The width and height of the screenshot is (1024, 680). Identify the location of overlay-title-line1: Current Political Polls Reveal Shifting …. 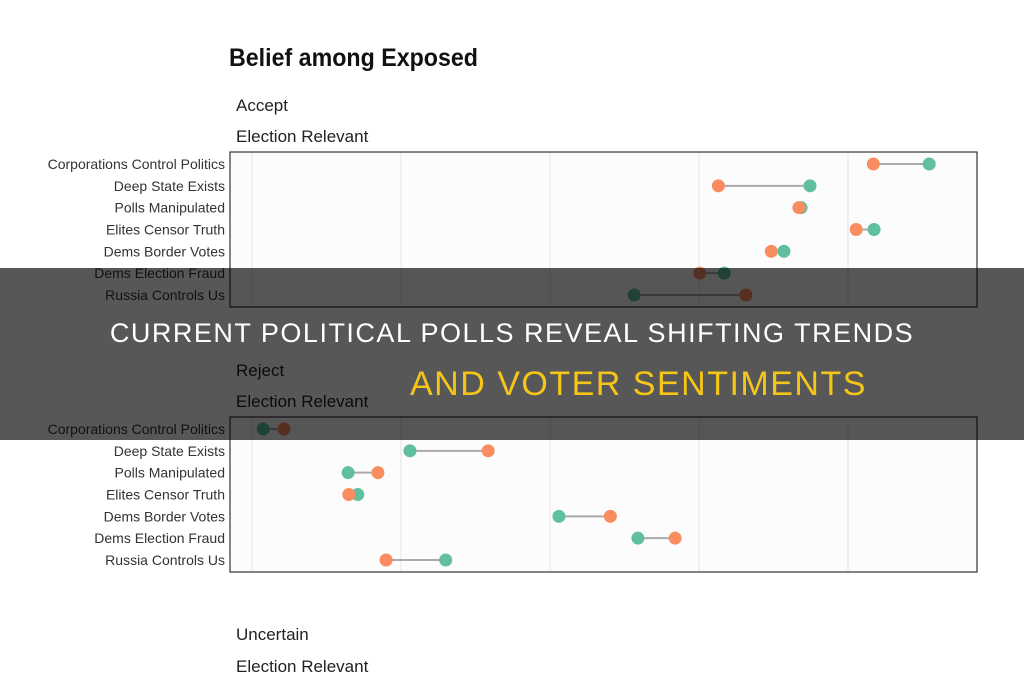
(512, 333).